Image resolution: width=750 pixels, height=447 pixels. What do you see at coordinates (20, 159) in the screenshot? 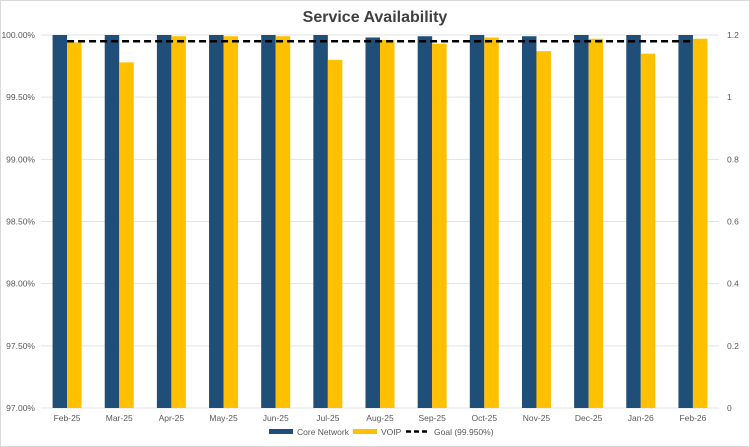
I see `y-tick-label-primary: 99.00%` at bounding box center [20, 159].